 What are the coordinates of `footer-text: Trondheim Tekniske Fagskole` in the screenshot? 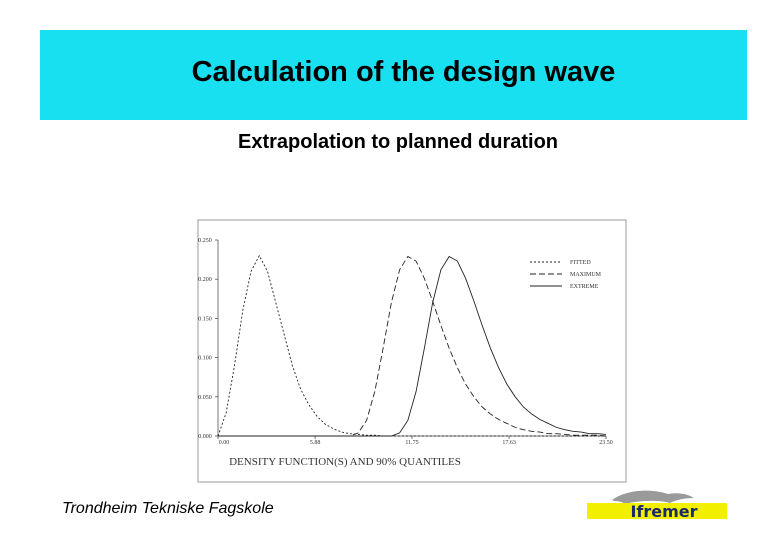 It's located at (168, 508).